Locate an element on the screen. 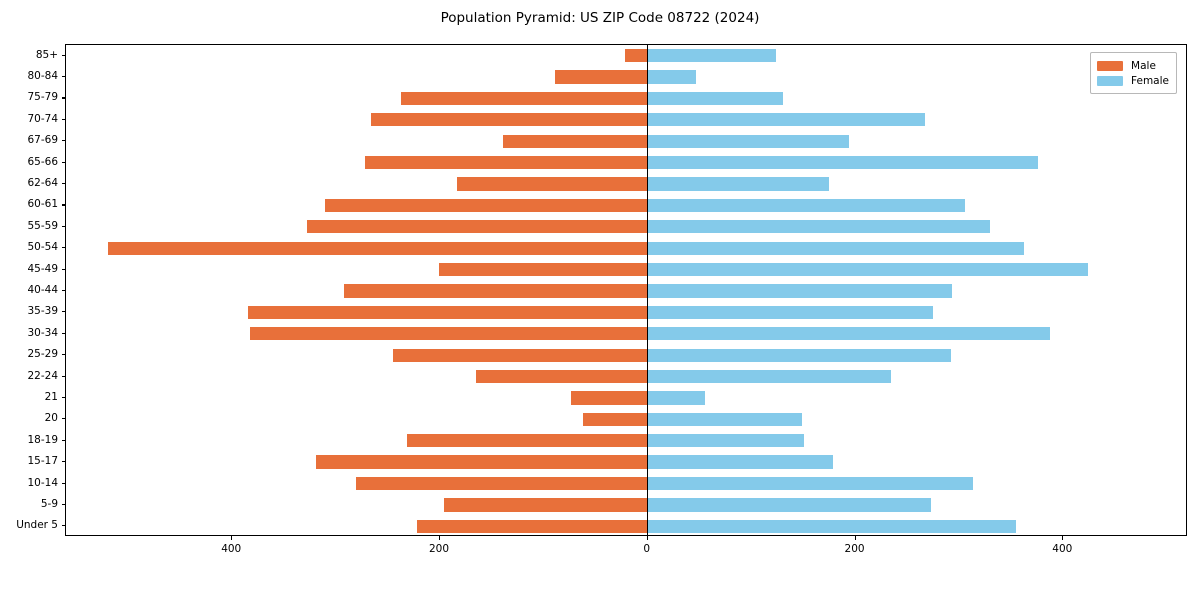 The width and height of the screenshot is (1200, 600). chart-legend: Male Female is located at coordinates (1133, 73).